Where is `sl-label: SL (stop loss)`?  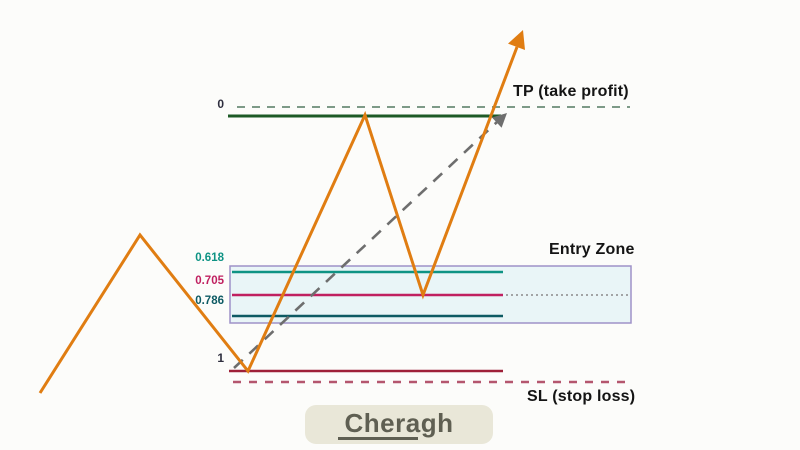 sl-label: SL (stop loss) is located at coordinates (581, 396).